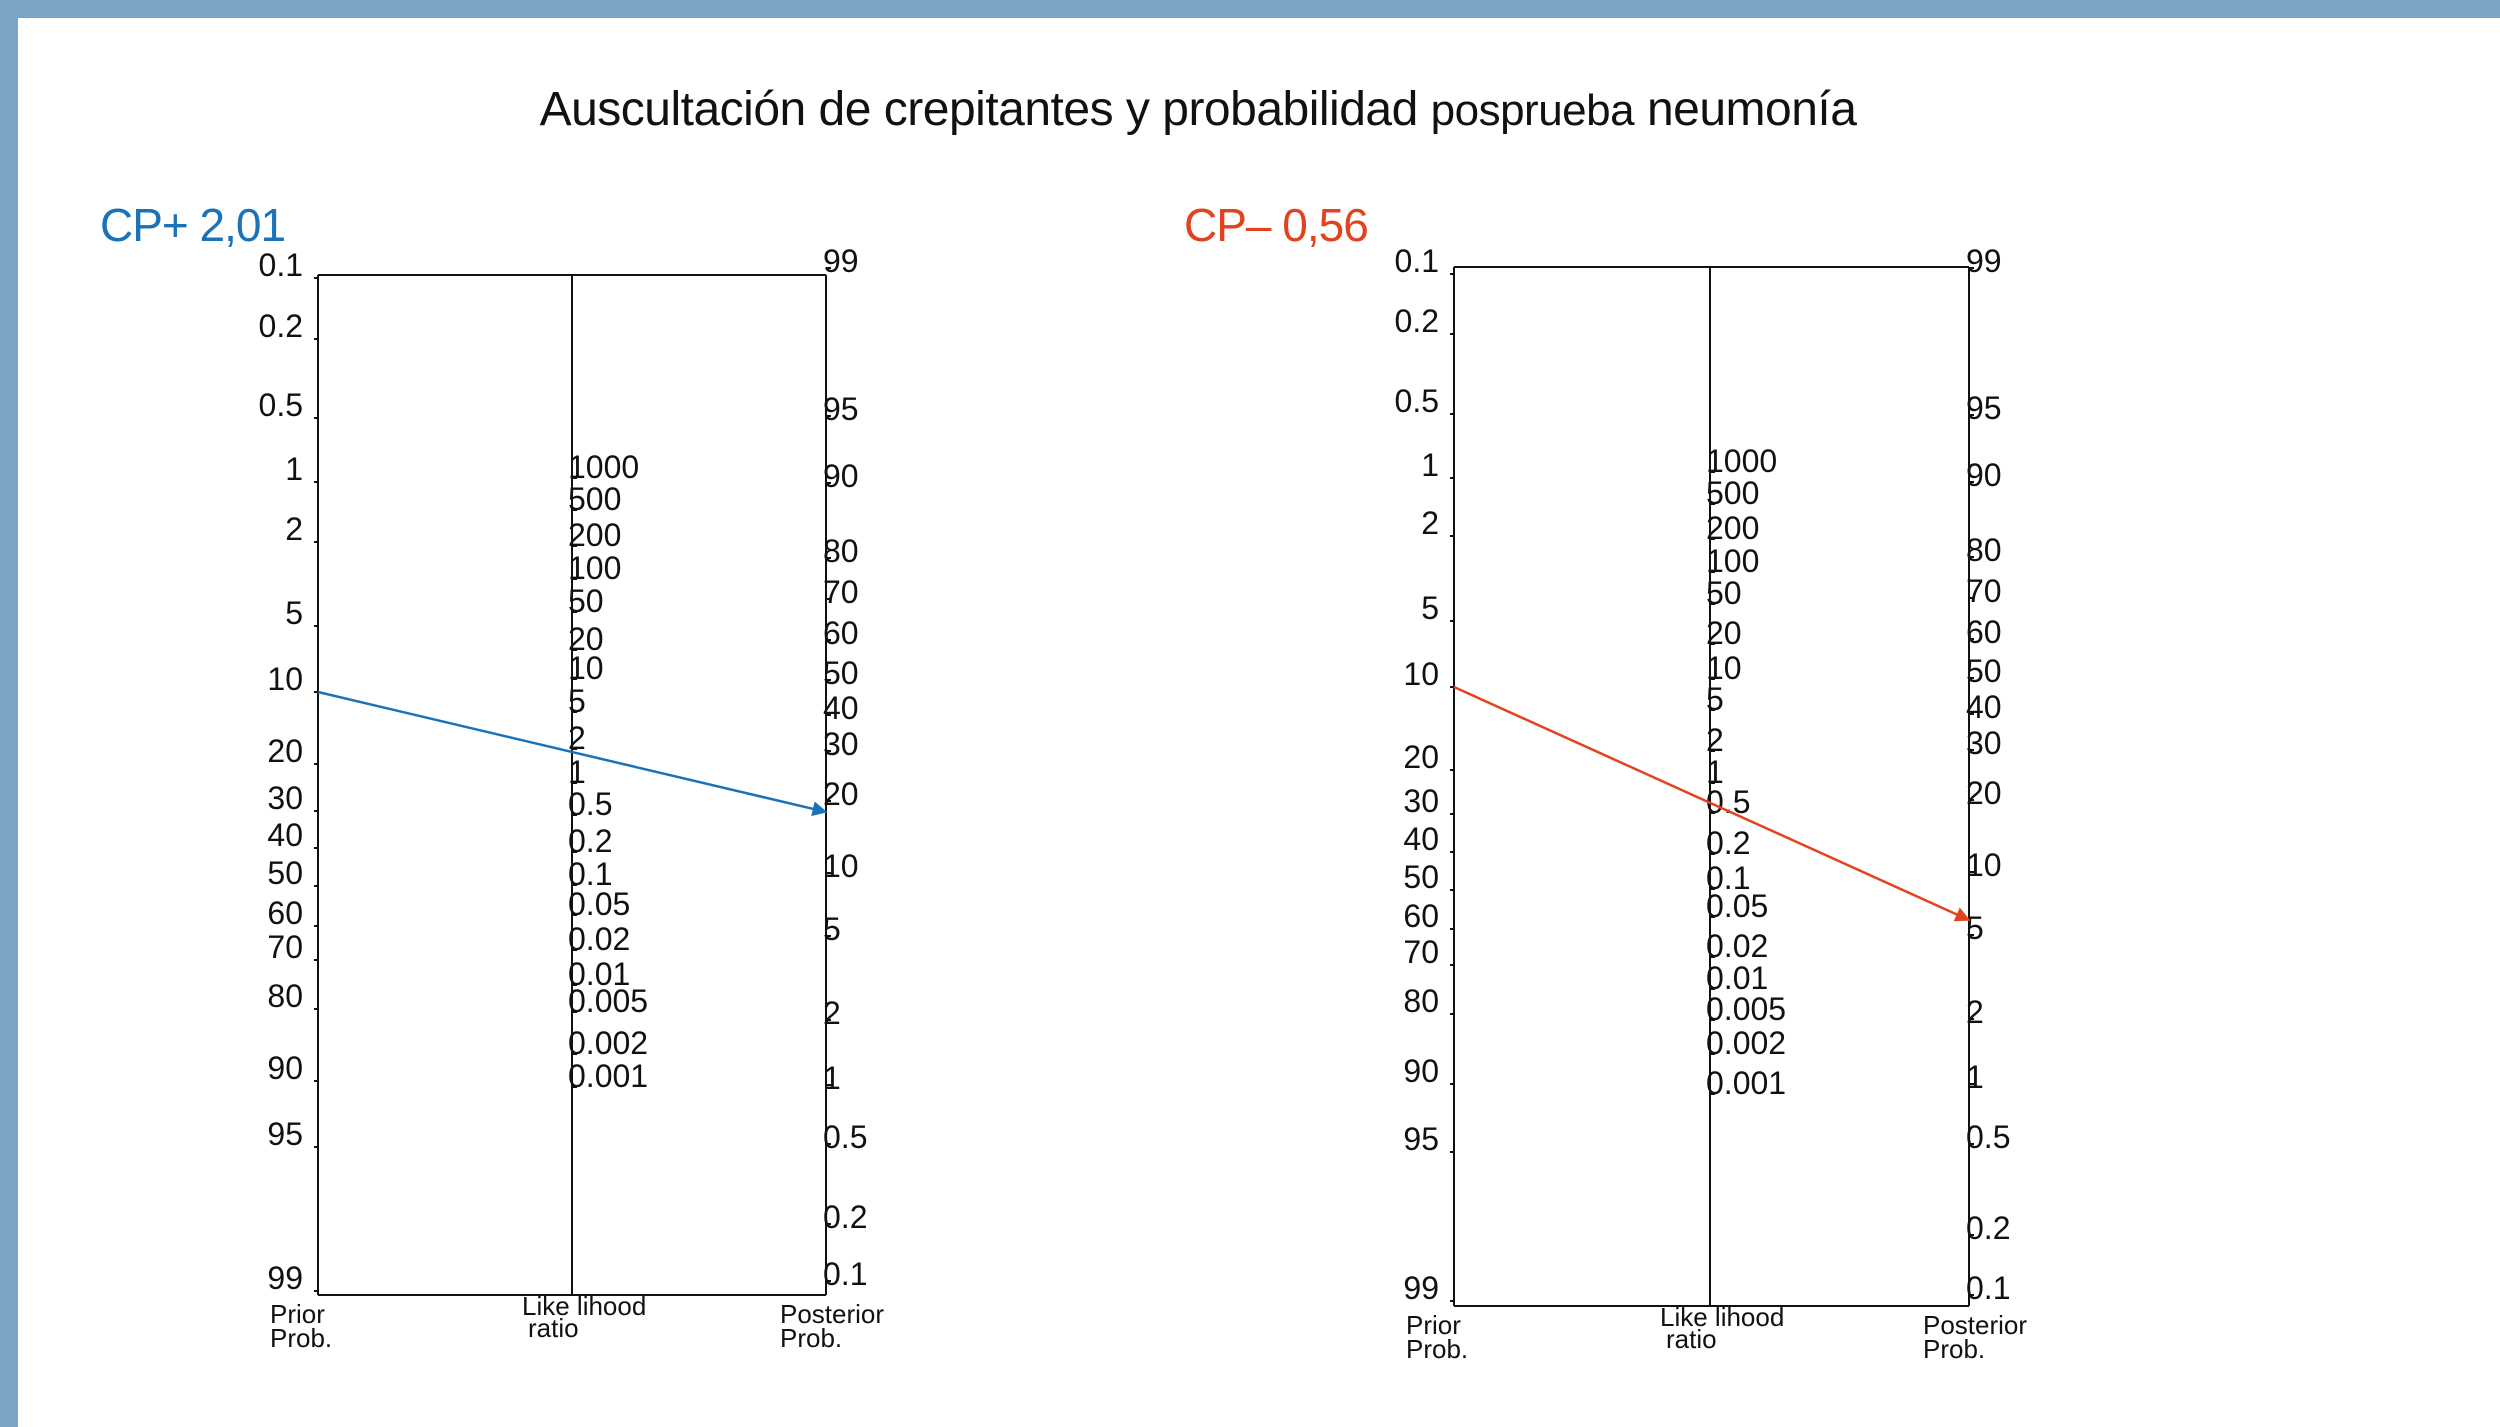  I want to click on prior-tick-label: 40, so click(285, 835).